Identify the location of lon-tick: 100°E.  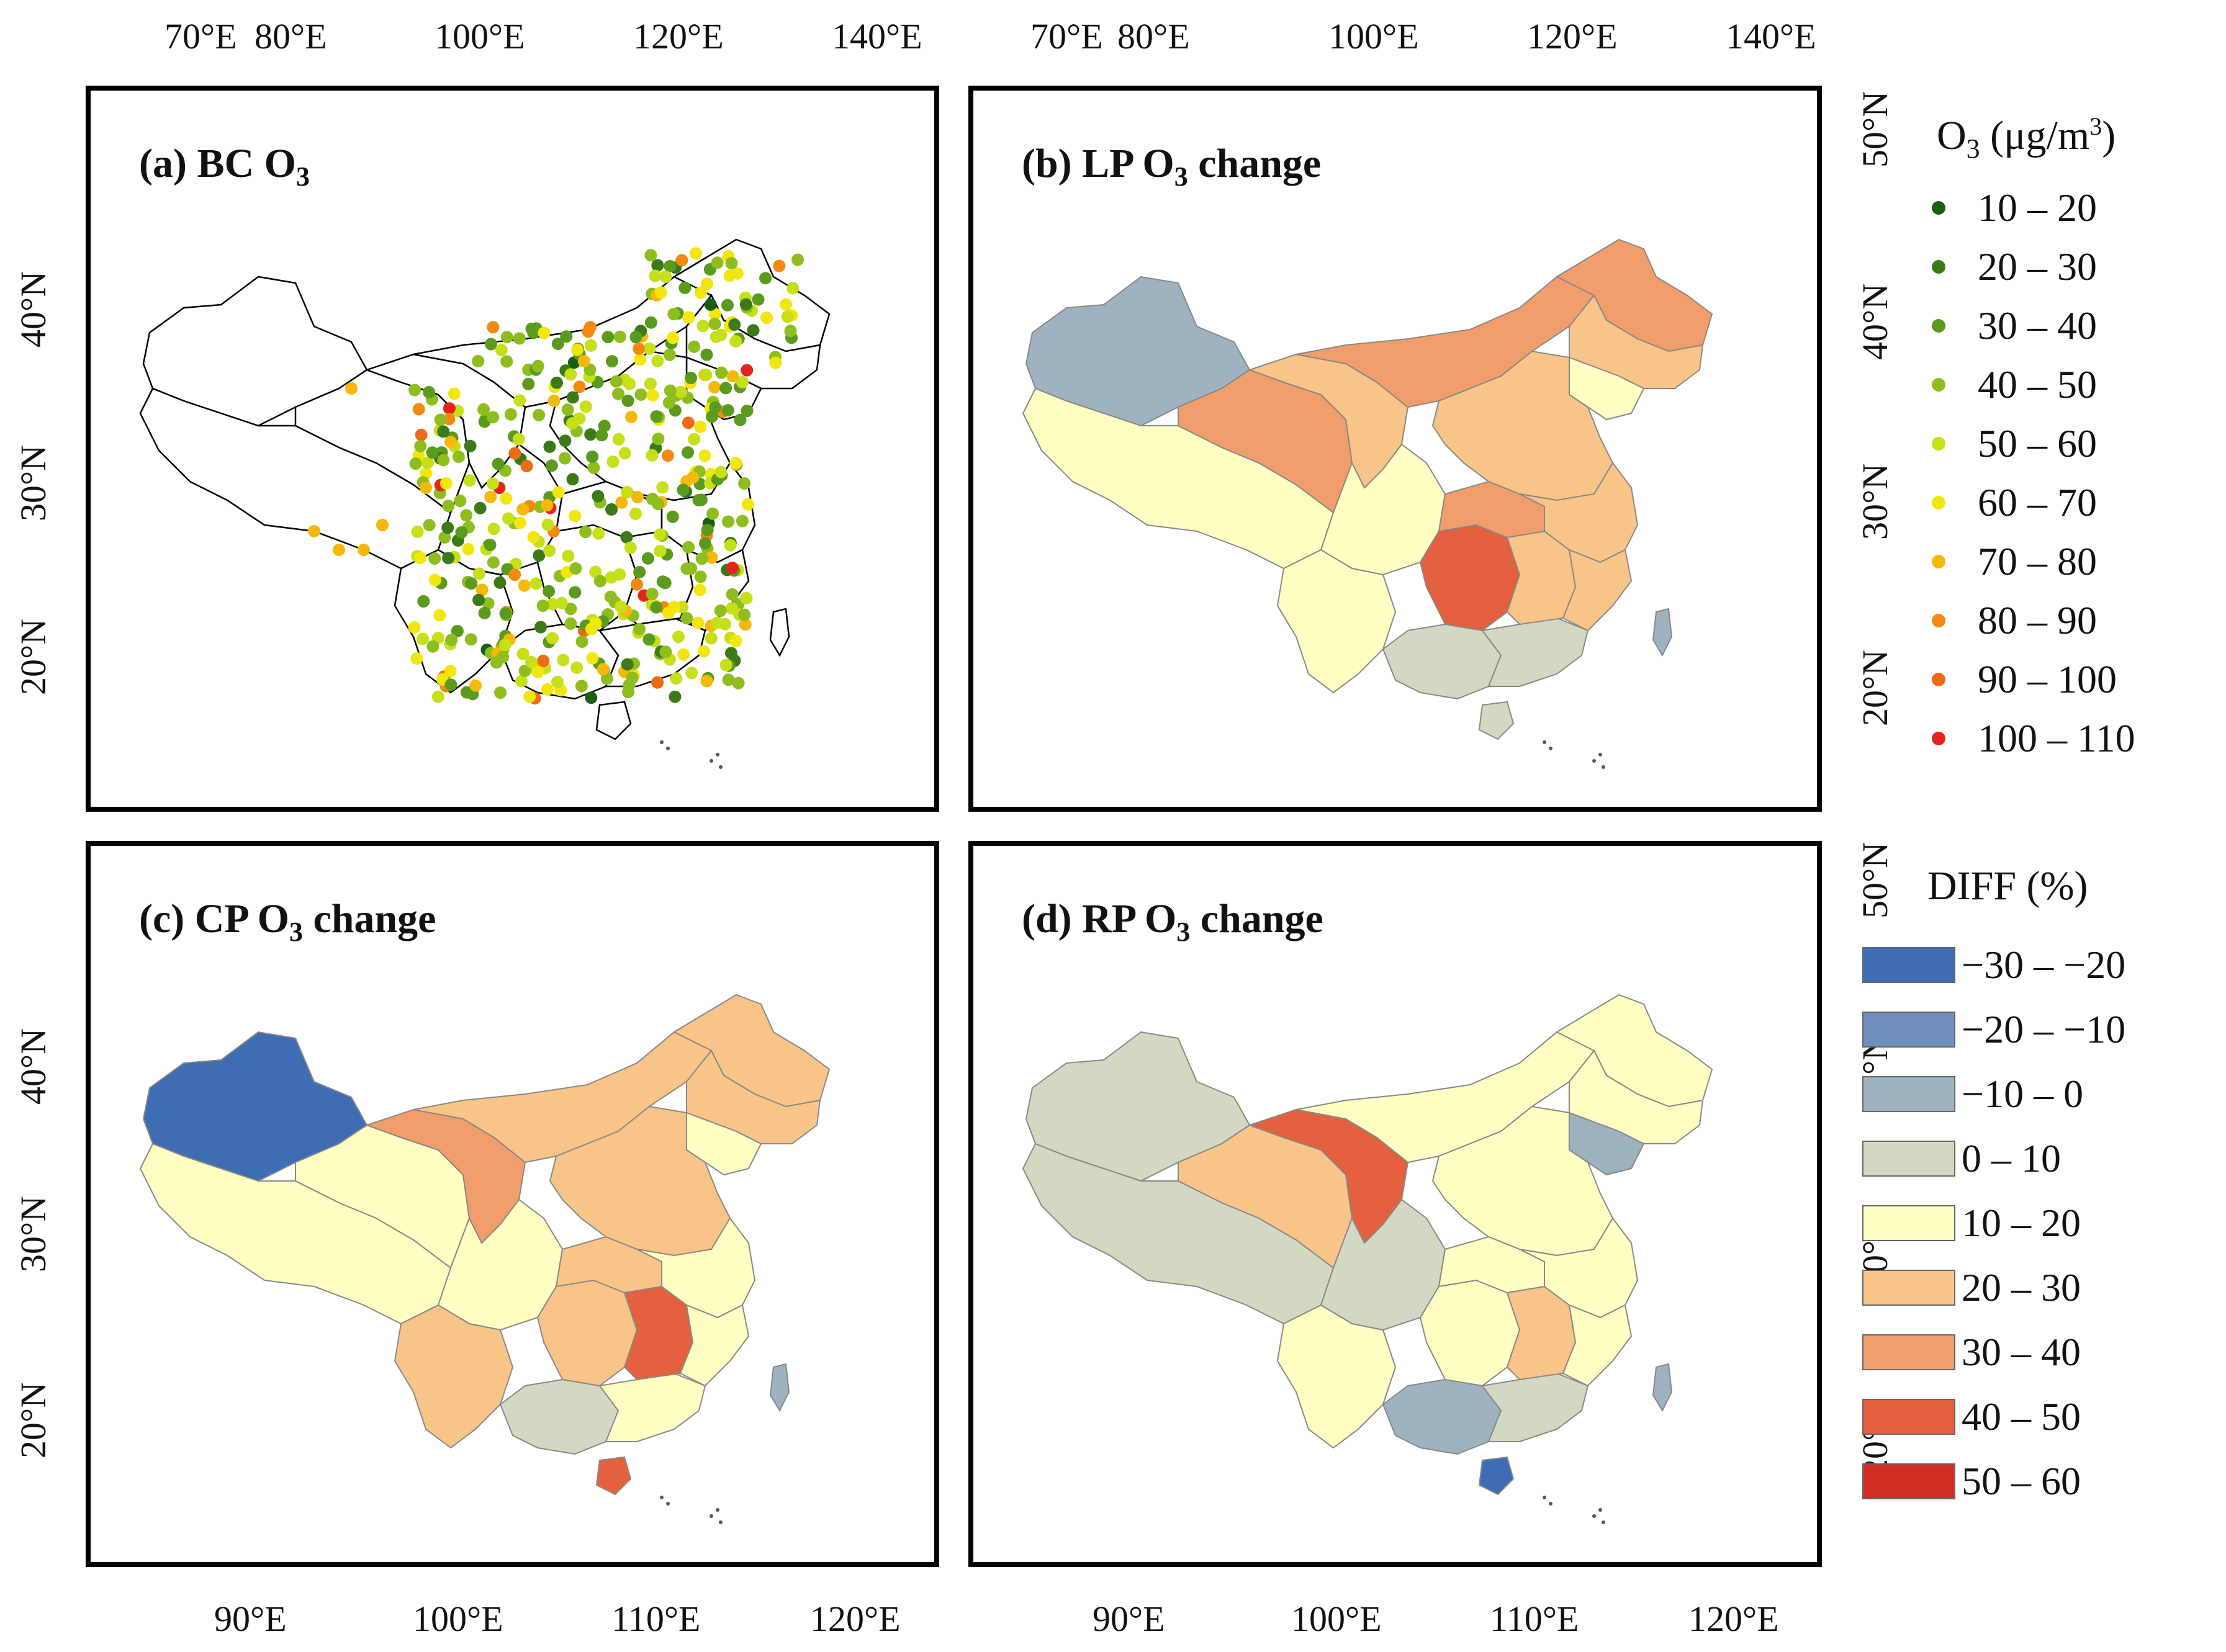
(480, 36).